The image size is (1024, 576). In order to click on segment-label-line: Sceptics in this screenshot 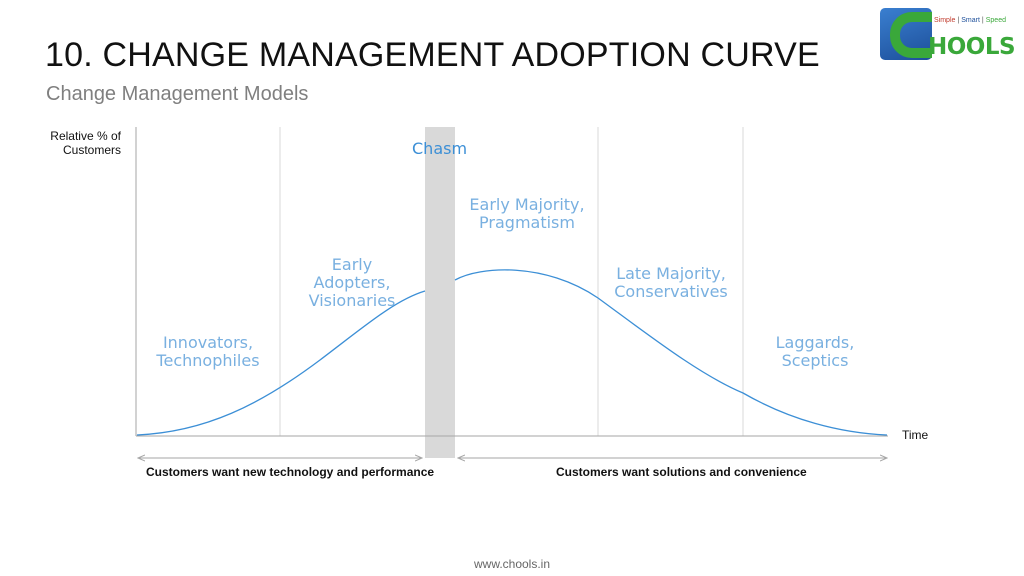, I will do `click(815, 360)`.